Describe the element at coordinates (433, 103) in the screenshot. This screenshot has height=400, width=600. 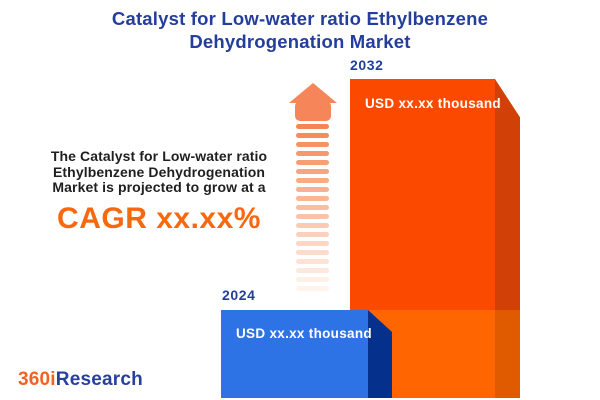
I see `bar-2032-value-label: USD xx.xx thousand` at that location.